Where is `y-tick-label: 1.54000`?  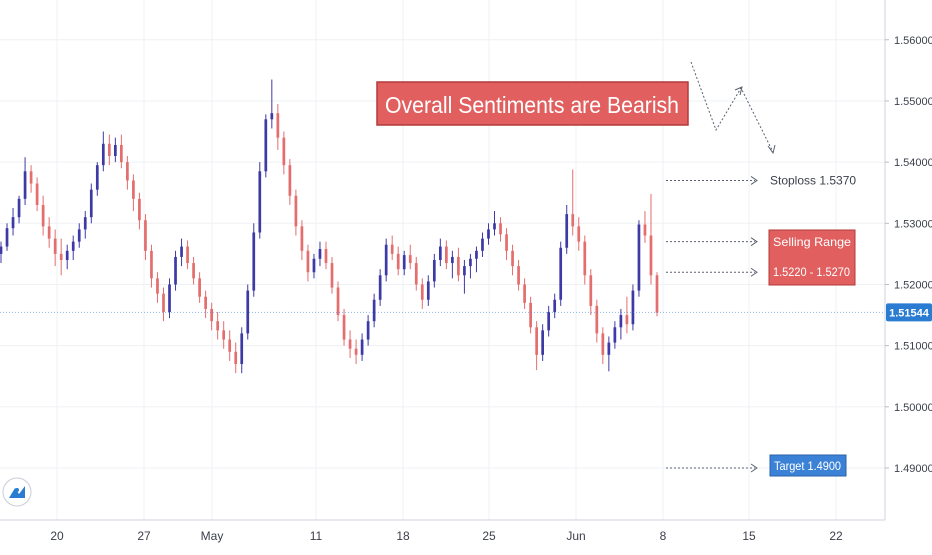
y-tick-label: 1.54000 is located at coordinates (913, 163).